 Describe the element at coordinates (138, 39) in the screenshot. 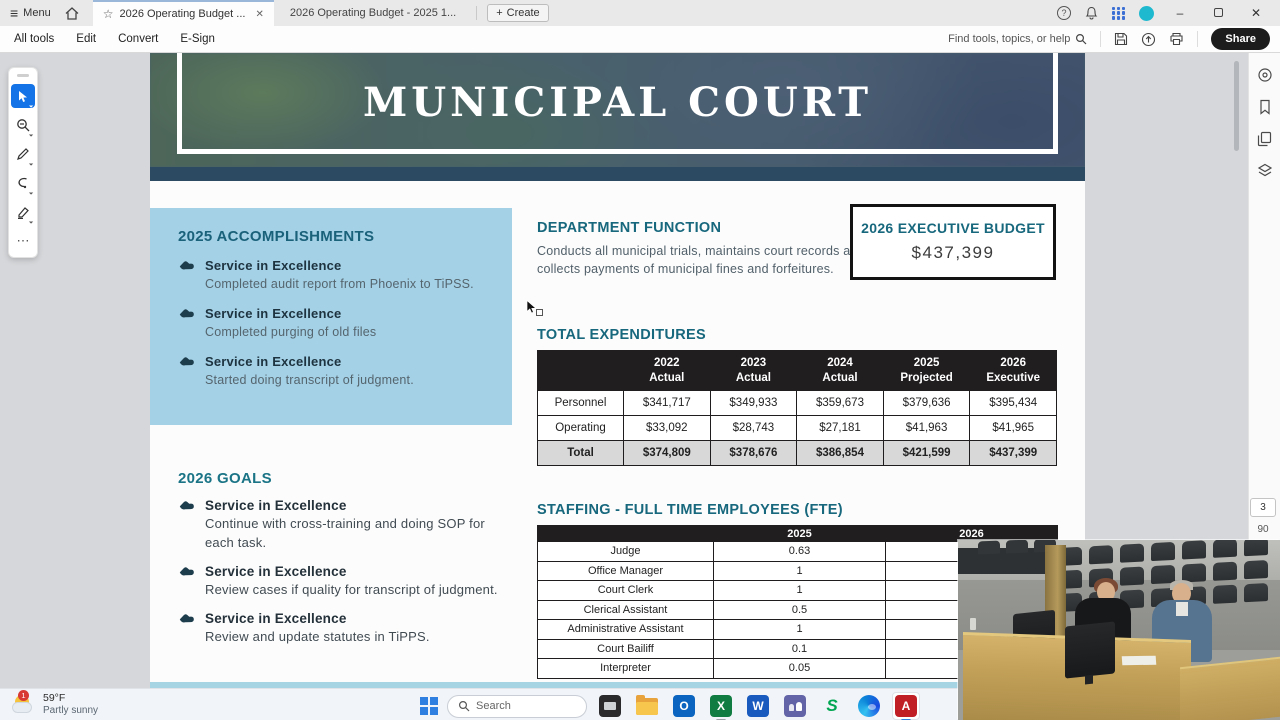

I see `toolbar-item-convert: Convert` at that location.